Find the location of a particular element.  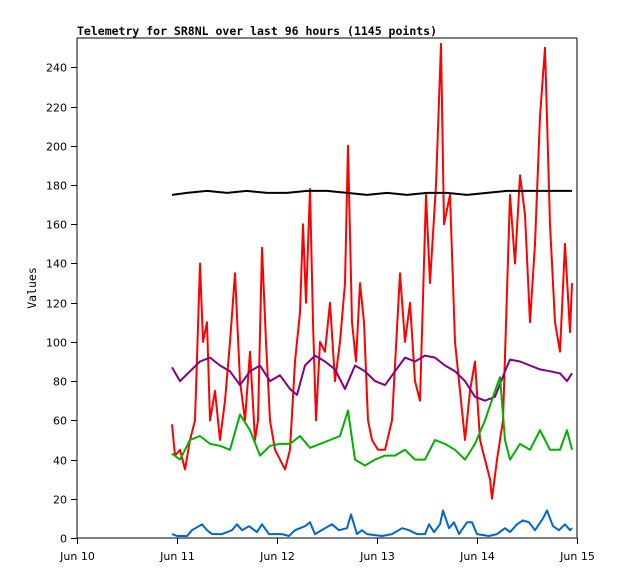

x-tick-label: Jun 13 is located at coordinates (377, 556).